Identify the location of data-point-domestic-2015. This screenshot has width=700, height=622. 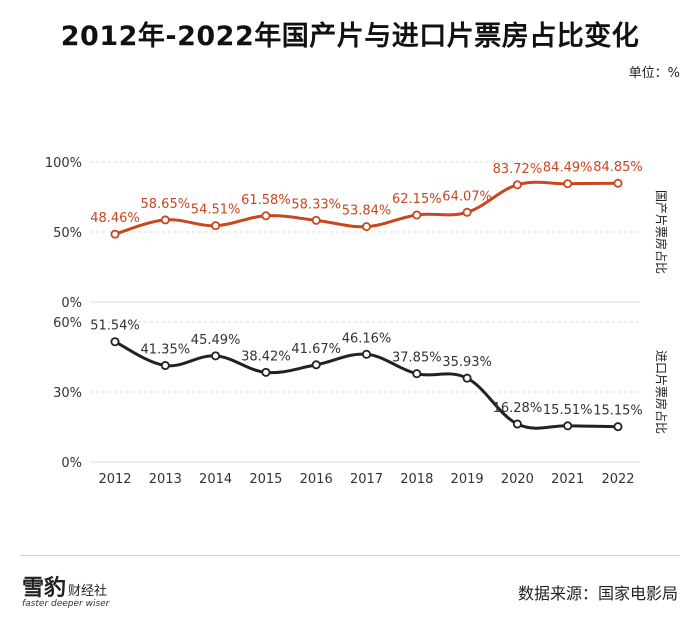
(266, 216).